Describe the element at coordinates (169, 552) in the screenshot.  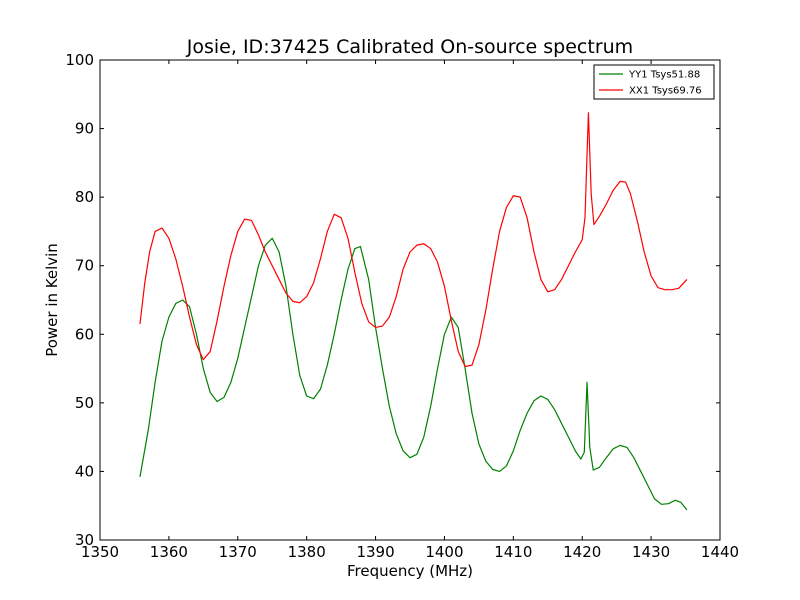
I see `x-tick-label: 1360` at that location.